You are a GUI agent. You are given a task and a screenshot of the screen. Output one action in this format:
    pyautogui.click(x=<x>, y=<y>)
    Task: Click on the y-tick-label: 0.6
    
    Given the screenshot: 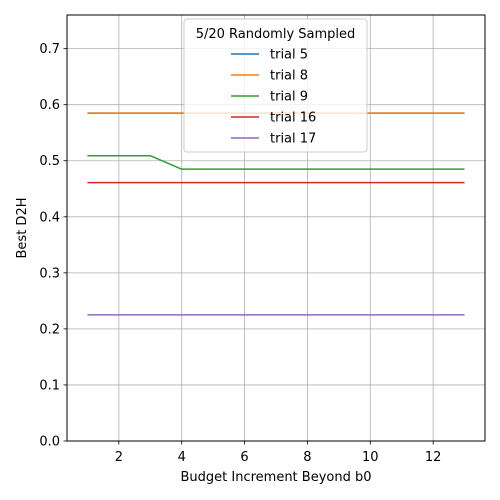 What is the action you would take?
    pyautogui.click(x=49, y=105)
    